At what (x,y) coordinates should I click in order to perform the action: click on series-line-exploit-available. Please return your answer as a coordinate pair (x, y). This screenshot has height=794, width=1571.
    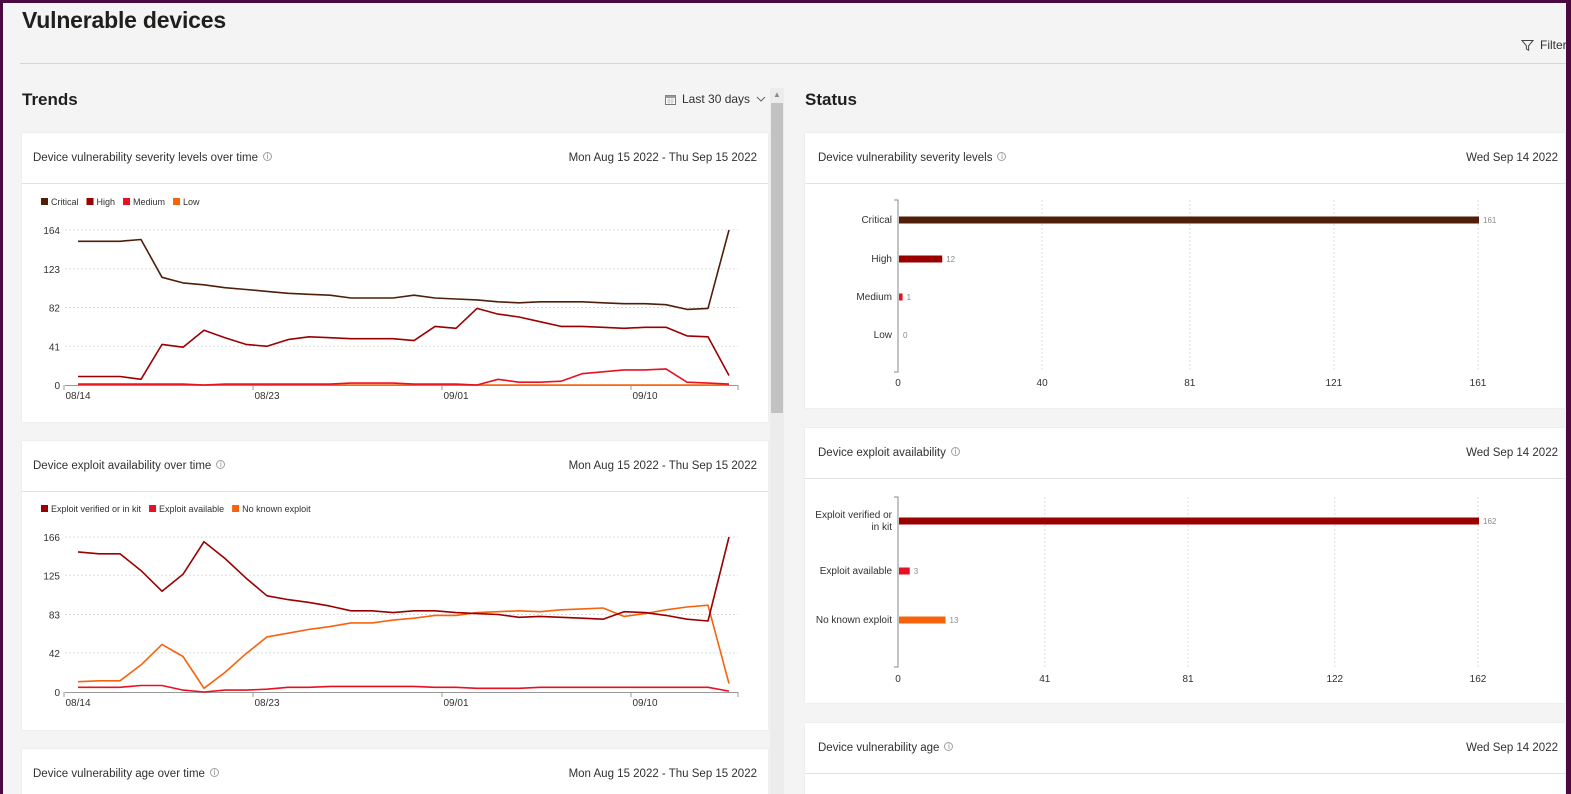
    Looking at the image, I should click on (404, 688).